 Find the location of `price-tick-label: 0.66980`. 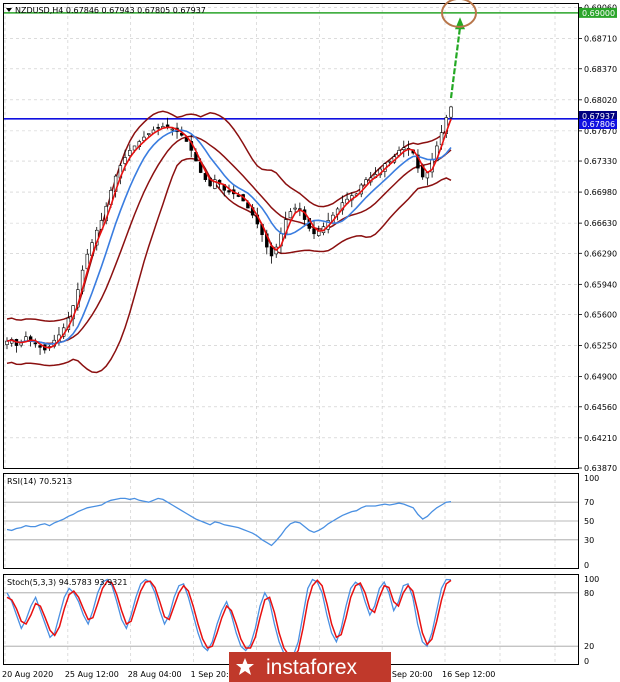

price-tick-label: 0.66980 is located at coordinates (600, 192).